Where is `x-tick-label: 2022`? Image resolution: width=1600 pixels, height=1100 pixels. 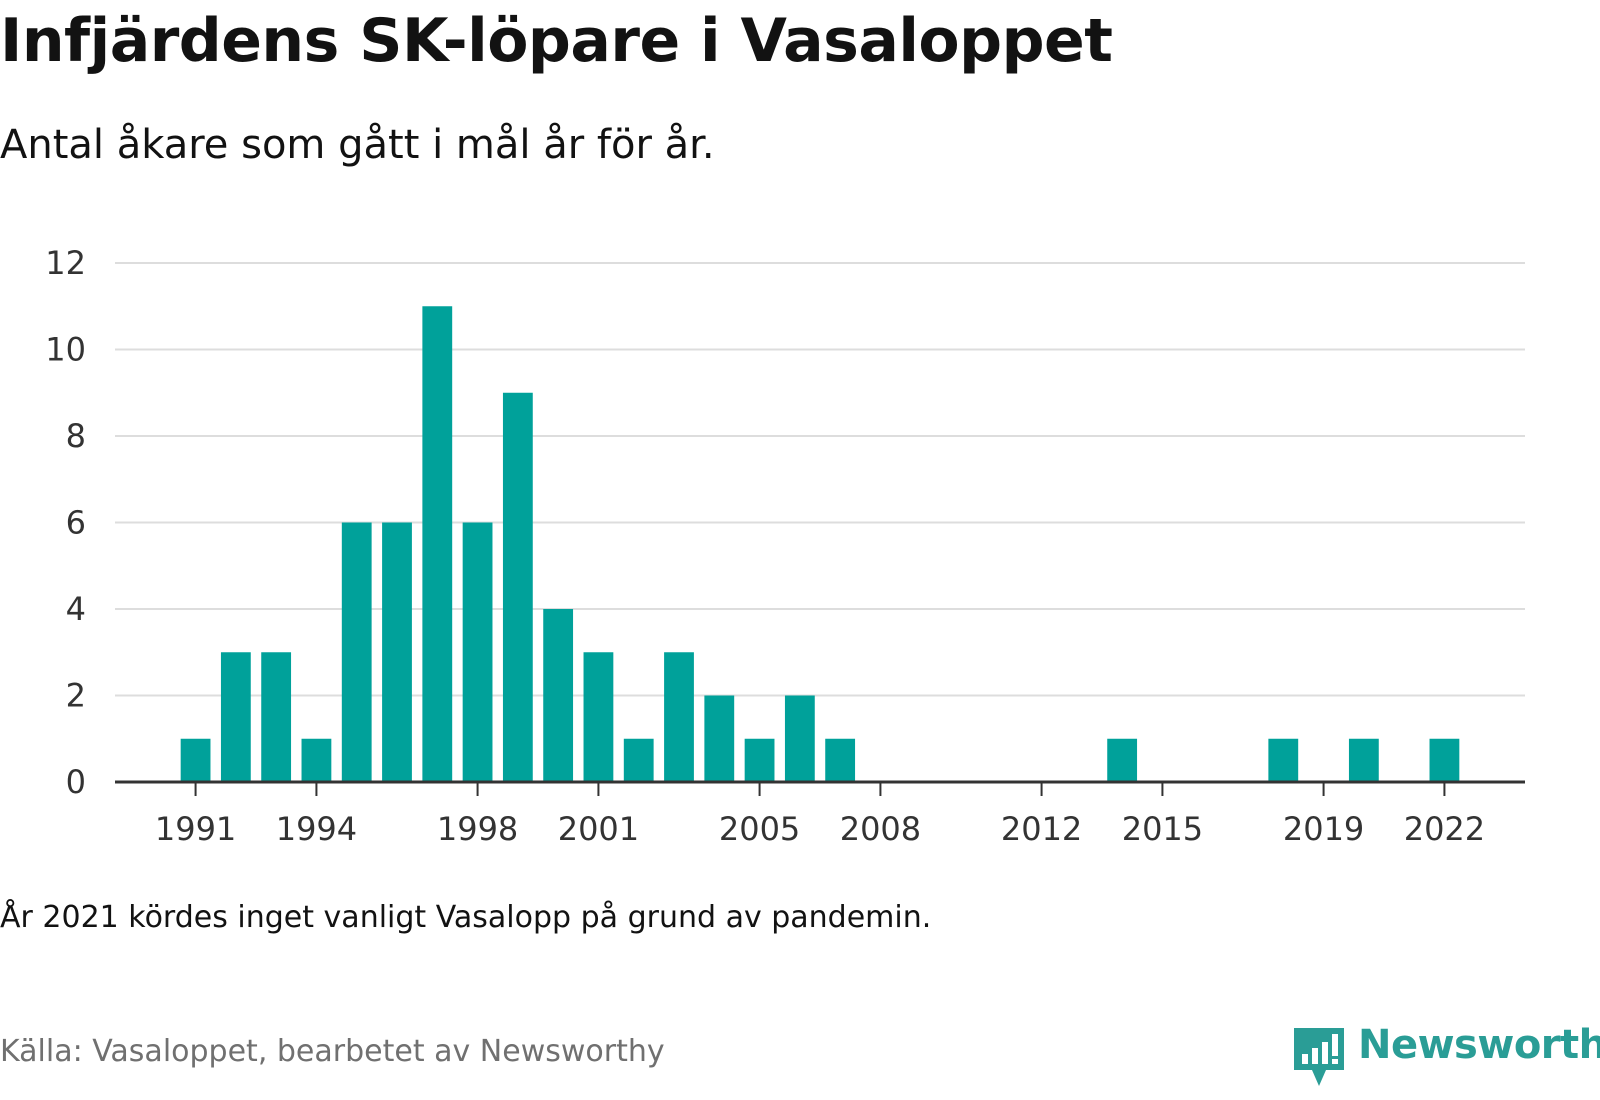 x-tick-label: 2022 is located at coordinates (1444, 829).